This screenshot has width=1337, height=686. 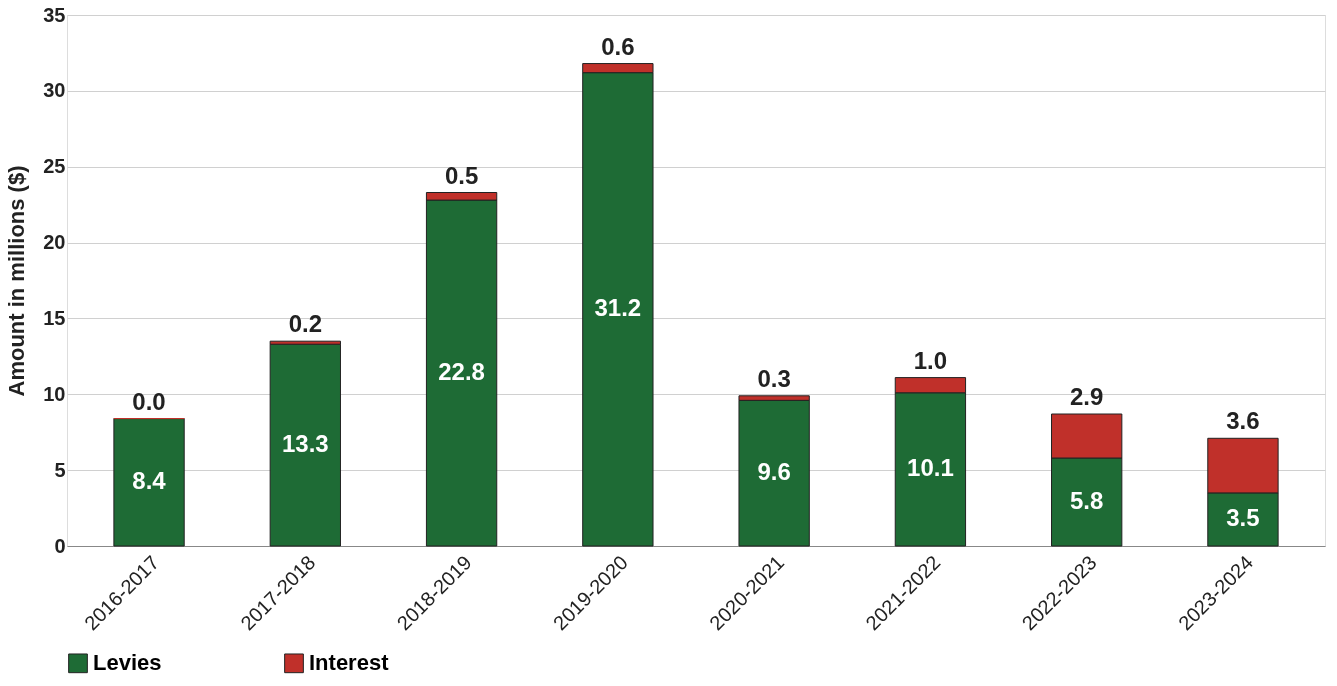 I want to click on y-tick-label: 35, so click(x=54, y=14).